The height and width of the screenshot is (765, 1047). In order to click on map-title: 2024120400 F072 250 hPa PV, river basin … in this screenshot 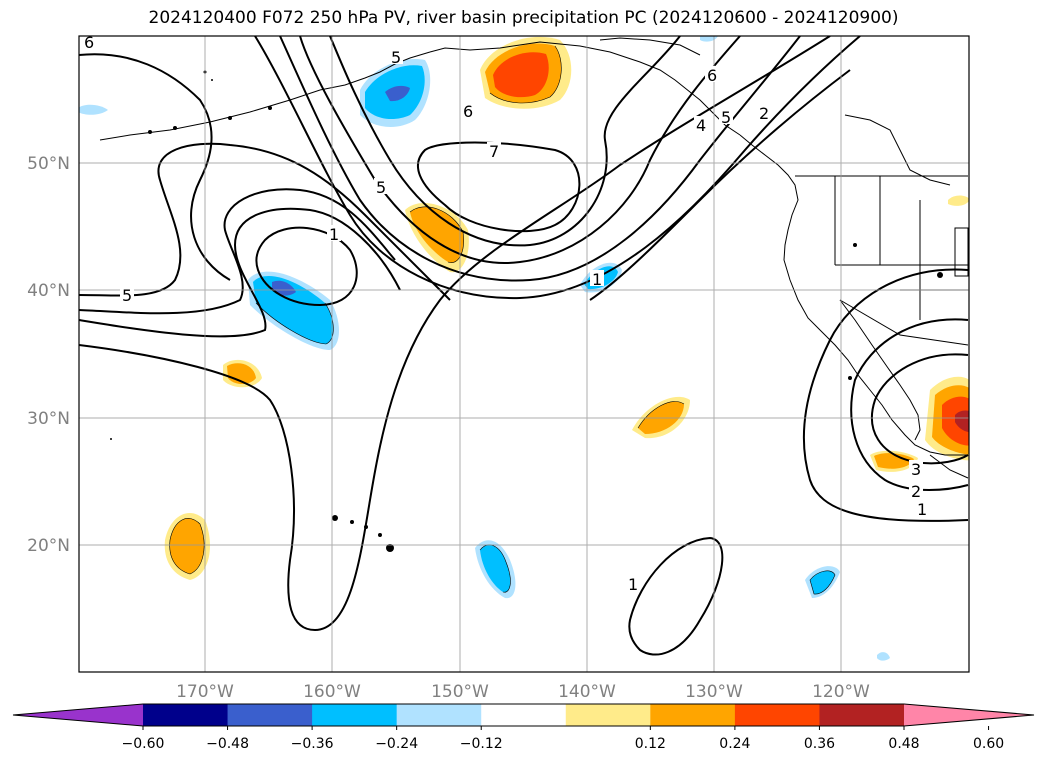, I will do `click(523, 18)`.